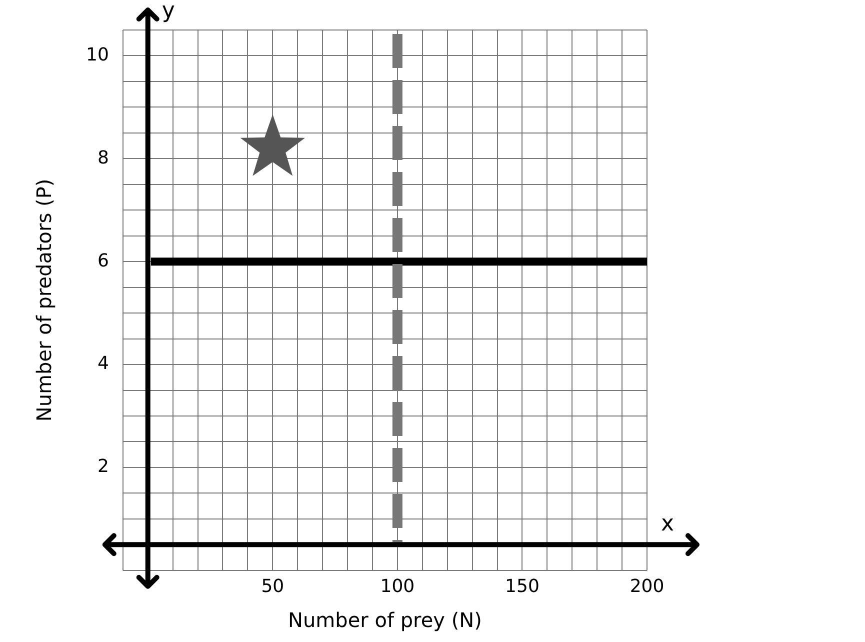  I want to click on x-tick-label: 150, so click(522, 586).